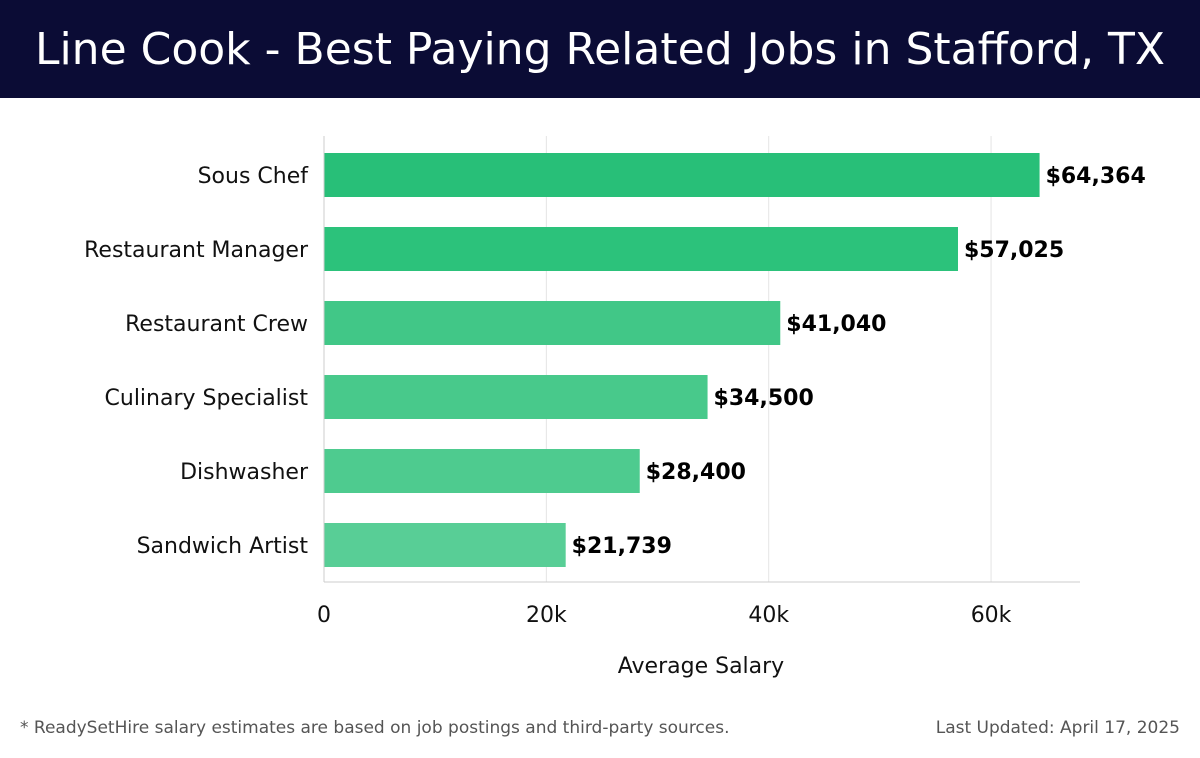  What do you see at coordinates (1057, 728) in the screenshot?
I see `last-updated: Last Updated: April 17, 2025` at bounding box center [1057, 728].